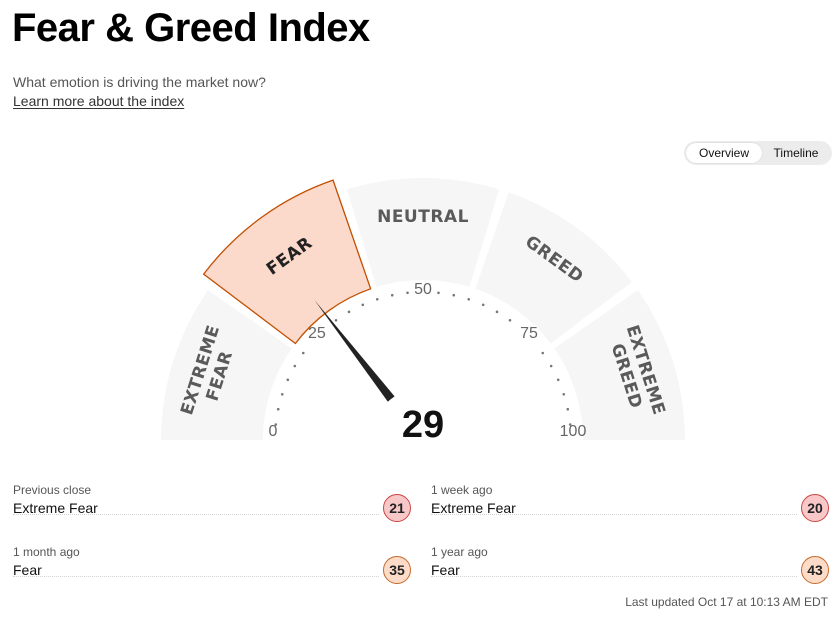  Describe the element at coordinates (226, 365) in the screenshot. I see `gauge-segment-extreme-fear` at that location.